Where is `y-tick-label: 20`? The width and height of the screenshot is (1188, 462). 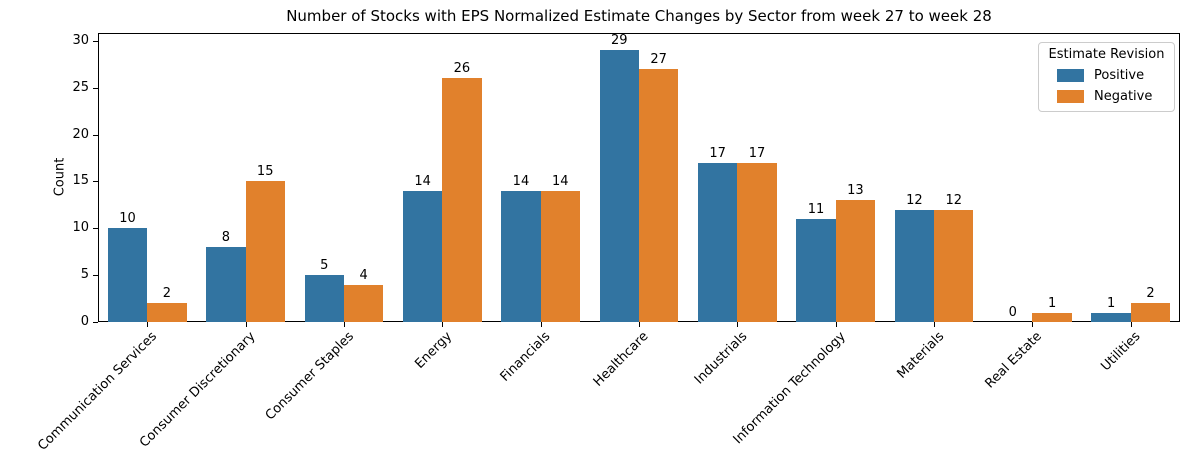
y-tick-label: 20 is located at coordinates (80, 134).